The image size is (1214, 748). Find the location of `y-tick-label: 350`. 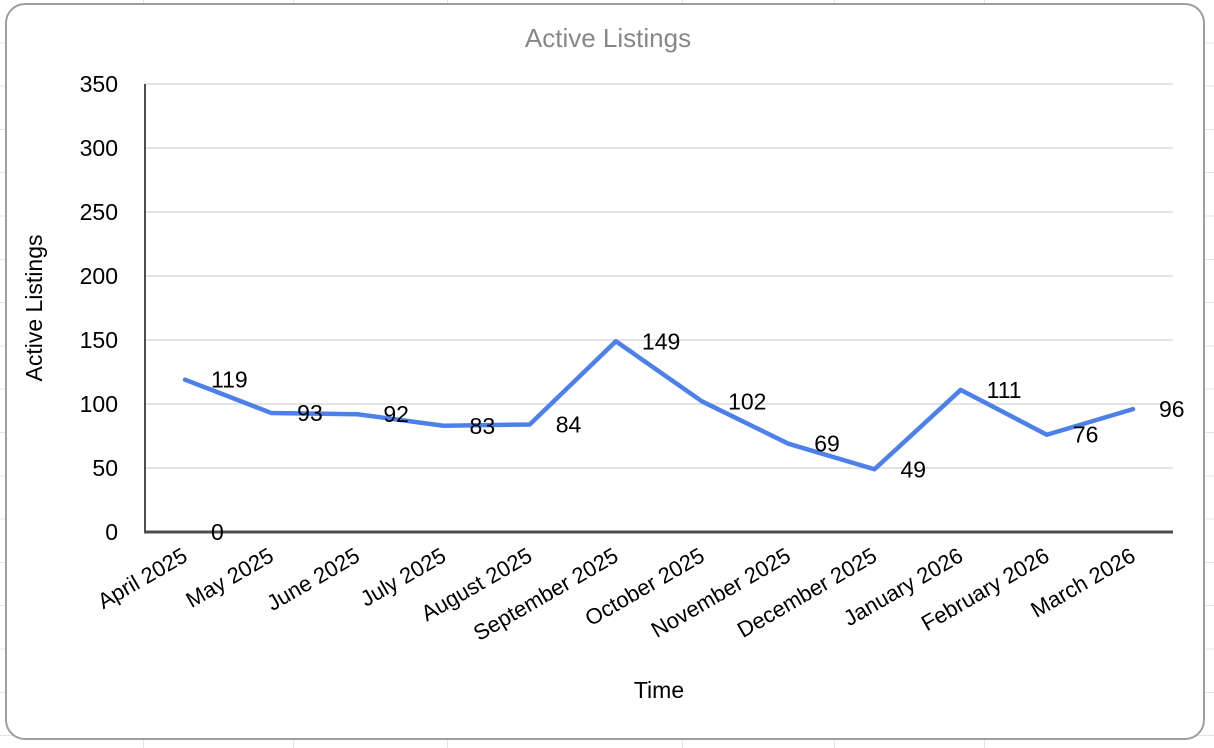

y-tick-label: 350 is located at coordinates (99, 84).